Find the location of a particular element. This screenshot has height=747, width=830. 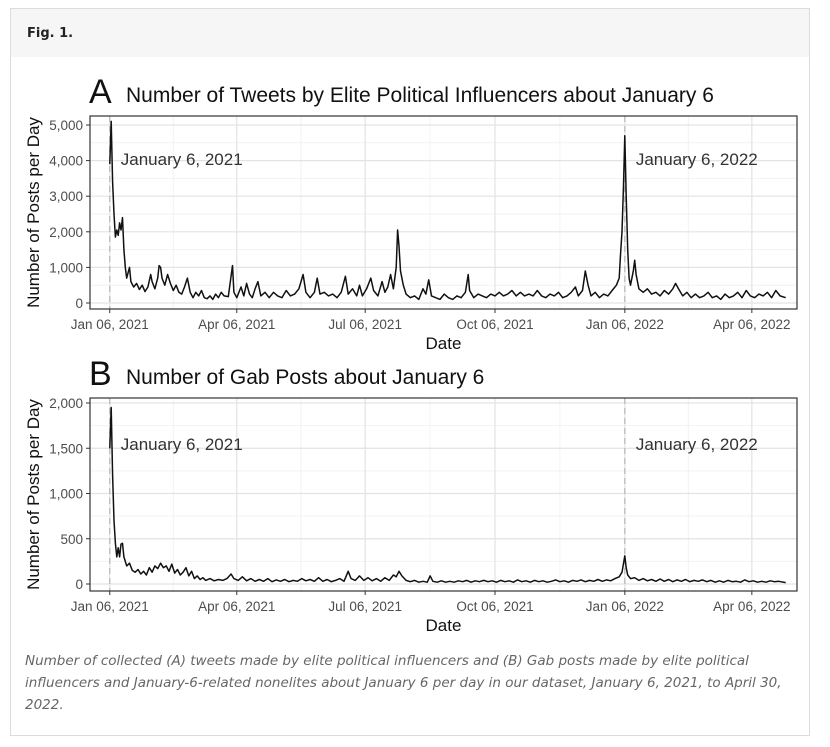

panel-b-annotation-label: January 6, 2022 is located at coordinates (697, 444).